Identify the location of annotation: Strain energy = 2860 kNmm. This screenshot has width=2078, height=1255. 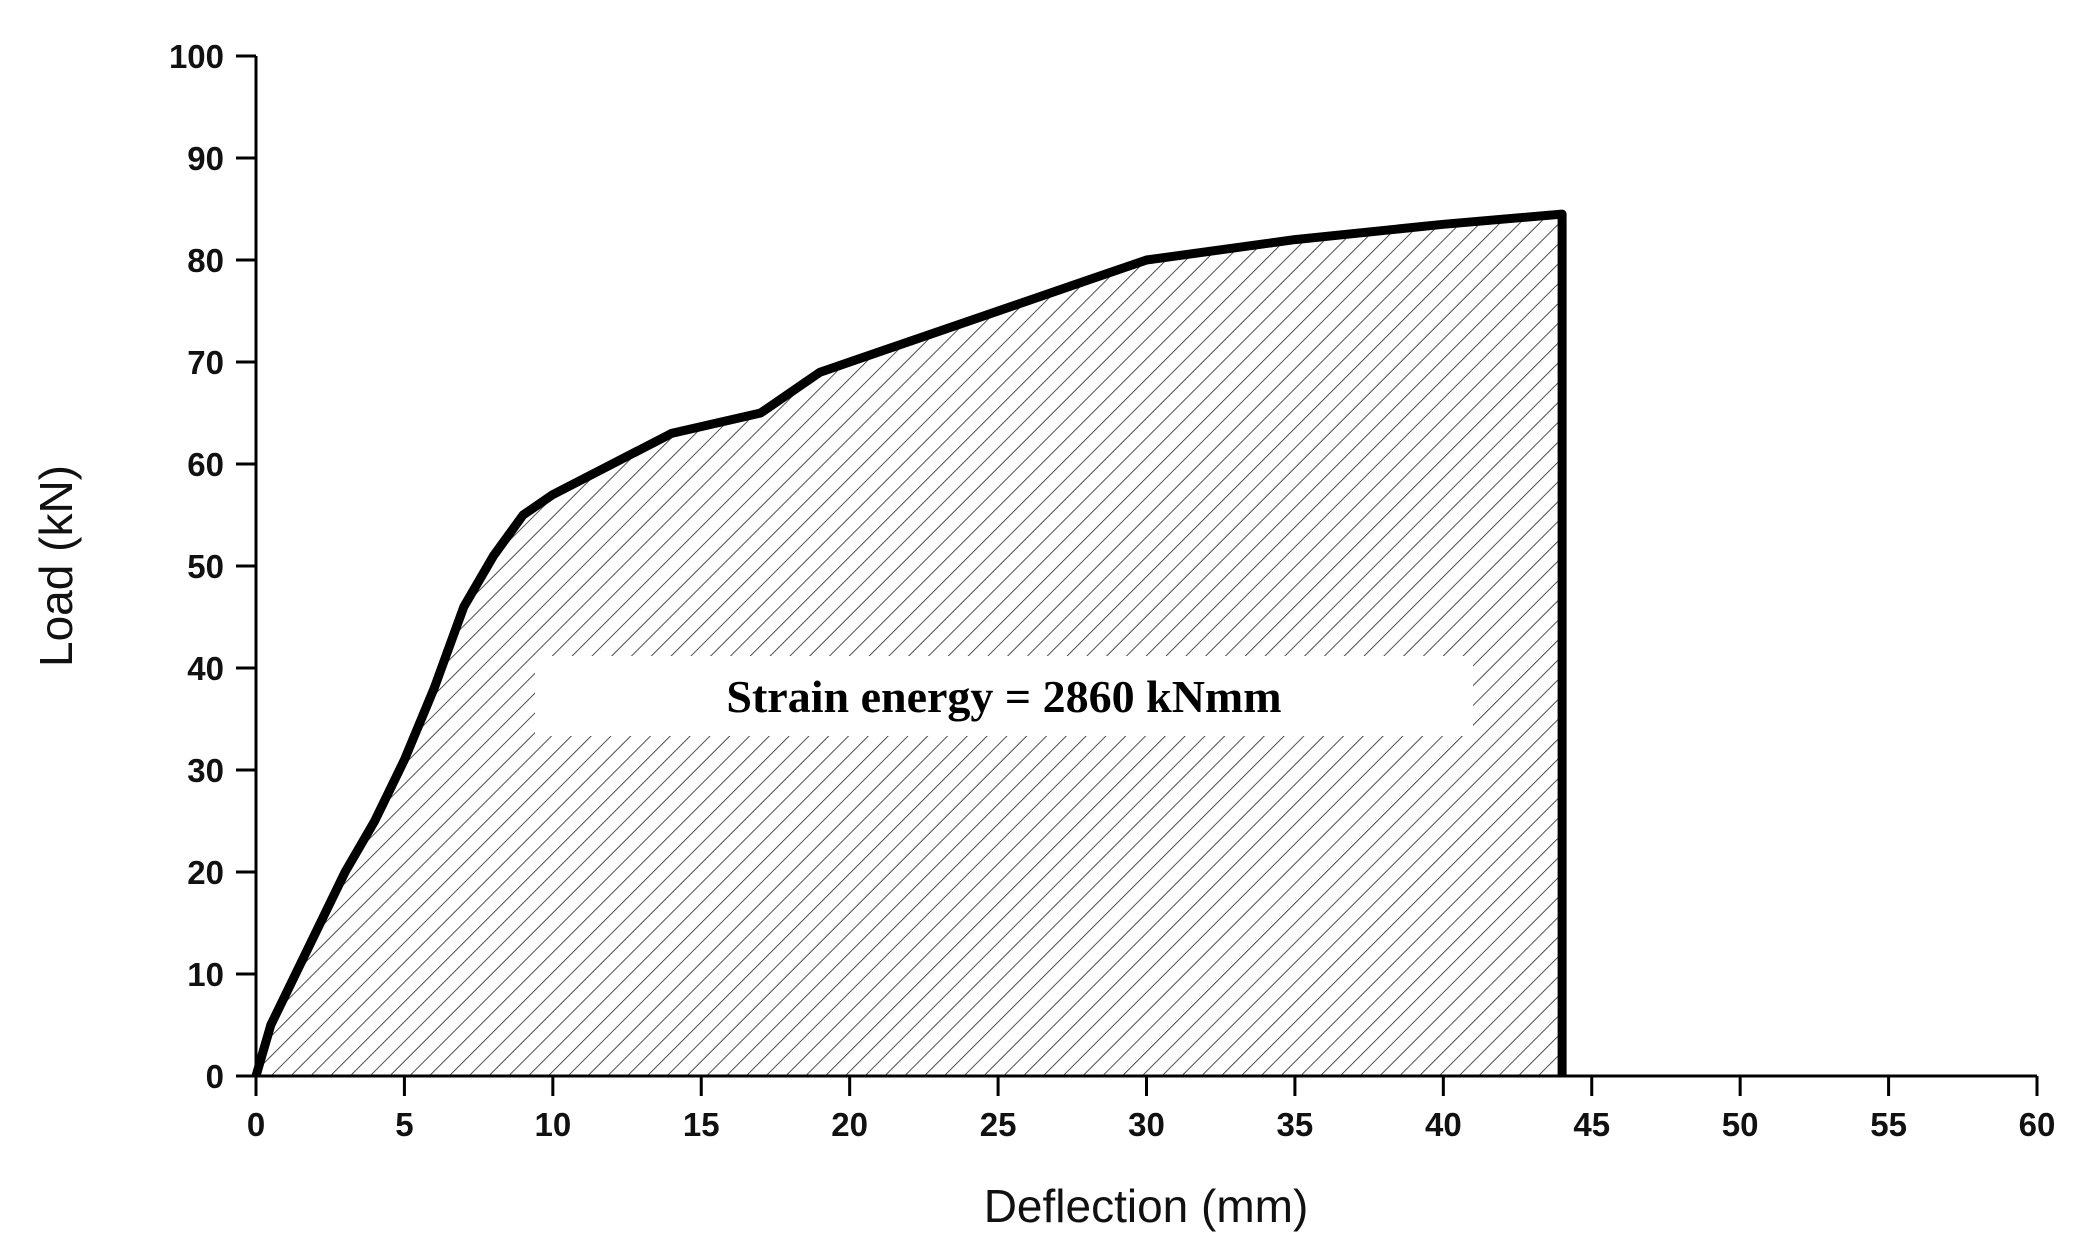
(1003, 696).